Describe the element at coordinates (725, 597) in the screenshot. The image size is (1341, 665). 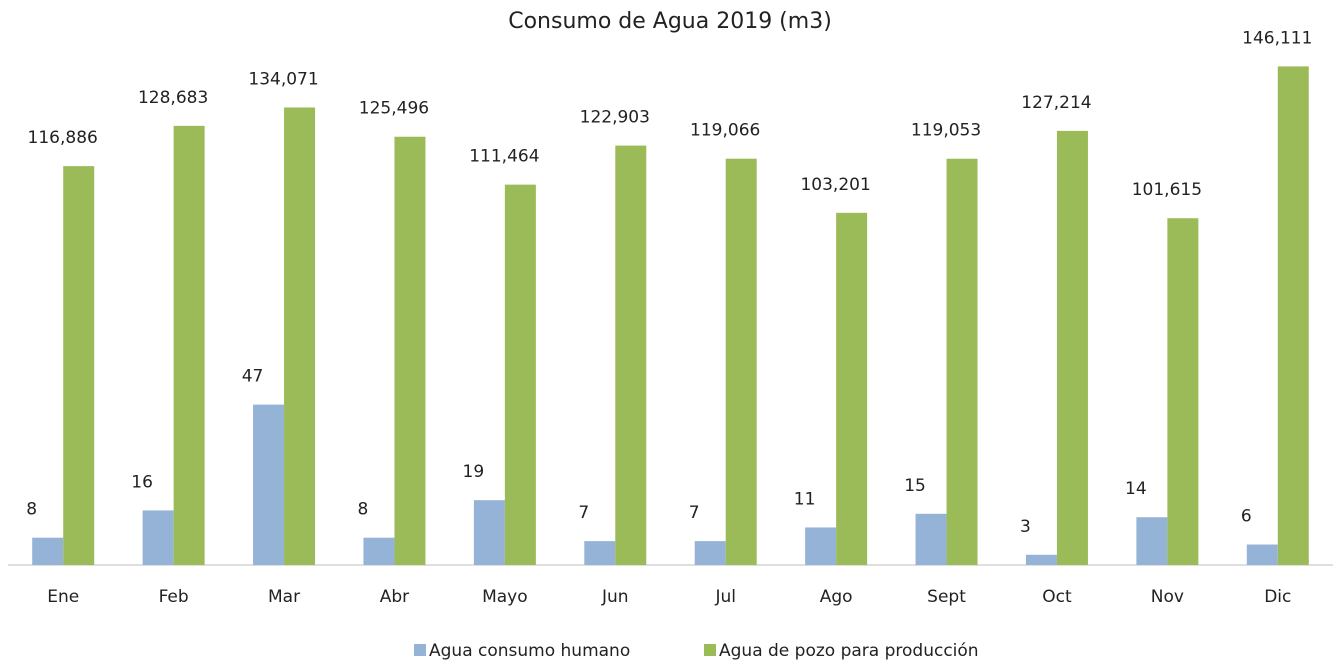
I see `x-tick-label: Jul` at that location.